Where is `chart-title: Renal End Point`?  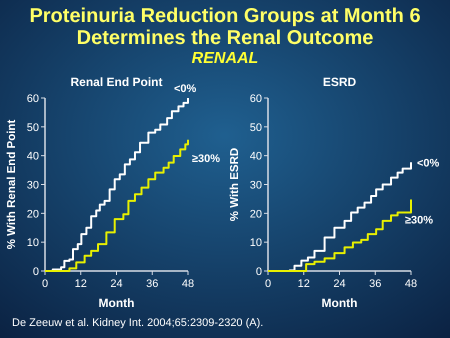
chart-title: Renal End Point is located at coordinates (116, 82).